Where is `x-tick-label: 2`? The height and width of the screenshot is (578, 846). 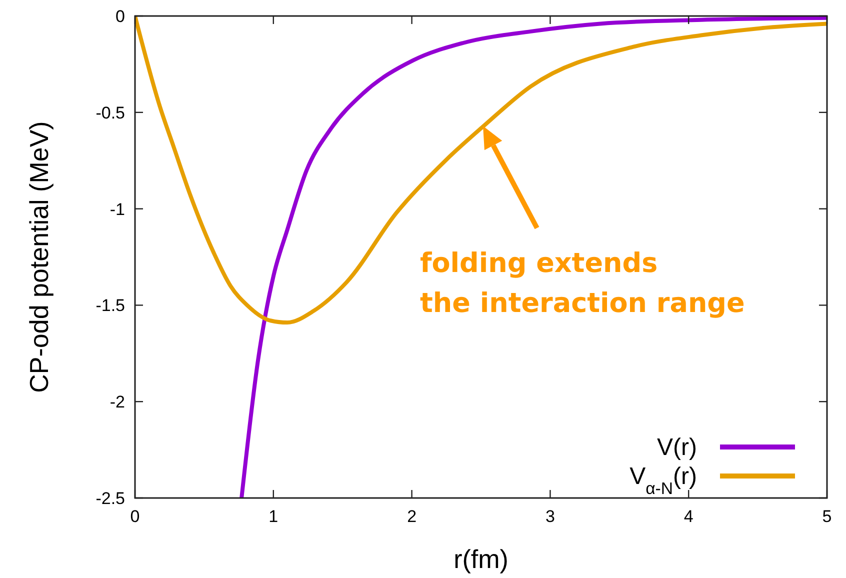 x-tick-label: 2 is located at coordinates (412, 516).